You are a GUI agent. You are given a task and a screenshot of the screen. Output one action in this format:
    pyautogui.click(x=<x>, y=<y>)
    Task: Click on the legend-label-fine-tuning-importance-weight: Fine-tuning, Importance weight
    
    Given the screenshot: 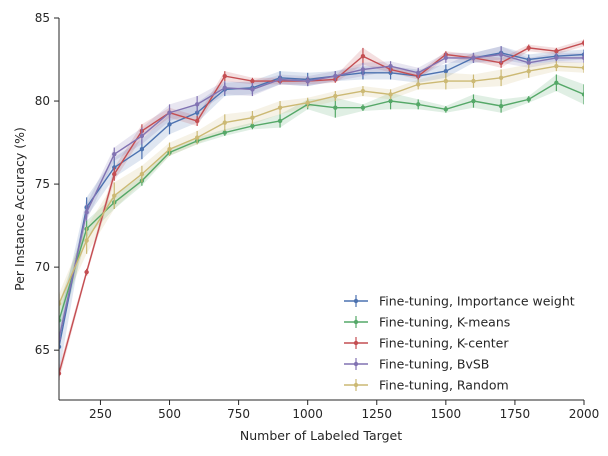 What is the action you would take?
    pyautogui.click(x=477, y=301)
    